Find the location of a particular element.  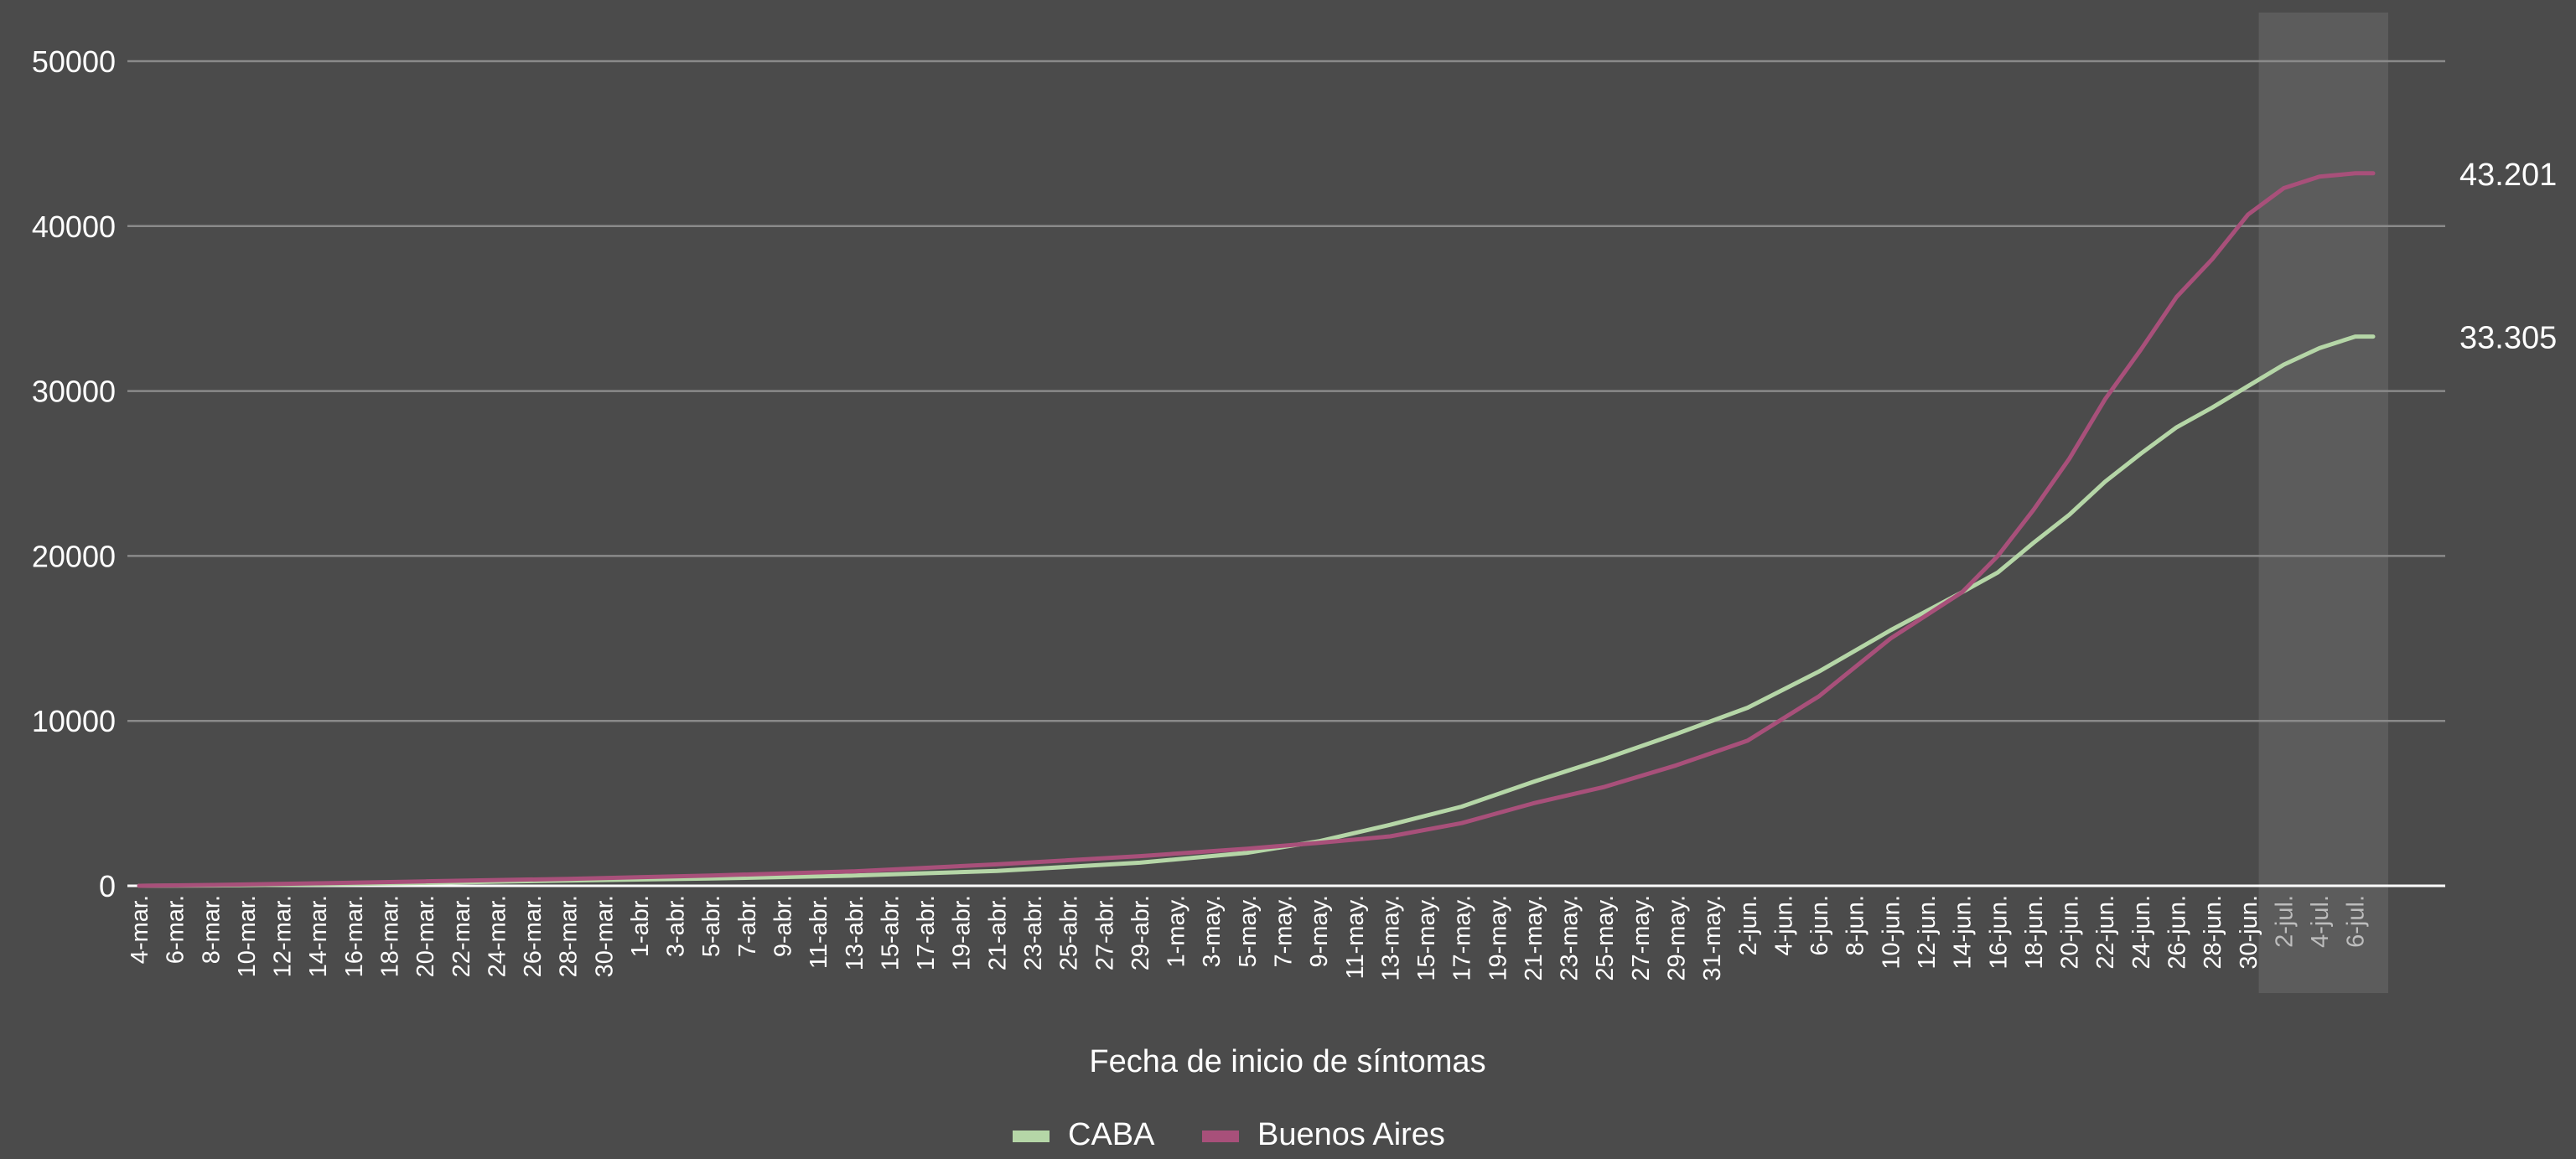

x-tick-label: 24-mar. is located at coordinates (497, 936).